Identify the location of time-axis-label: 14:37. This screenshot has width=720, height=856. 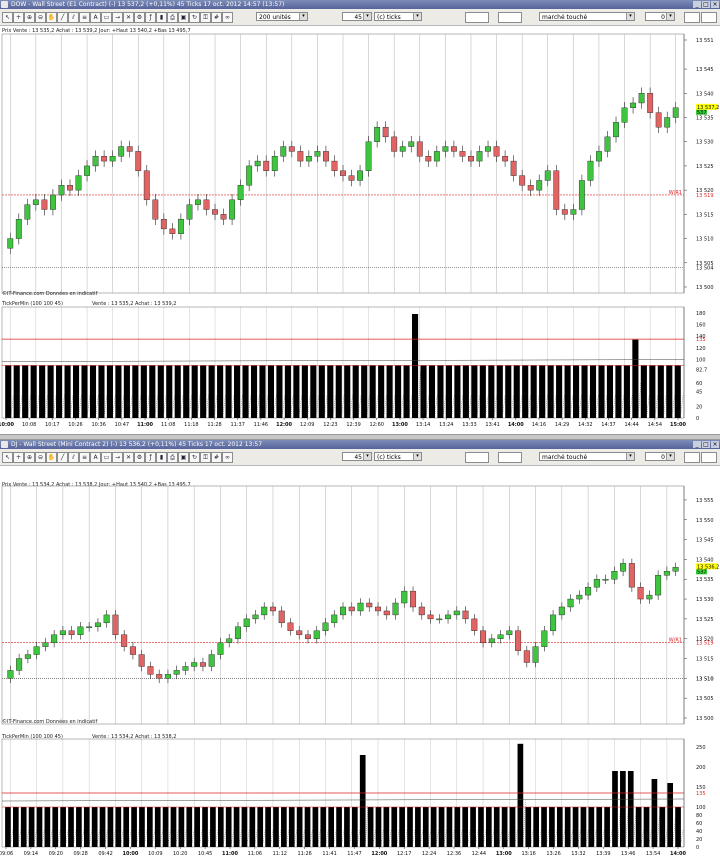
(608, 424).